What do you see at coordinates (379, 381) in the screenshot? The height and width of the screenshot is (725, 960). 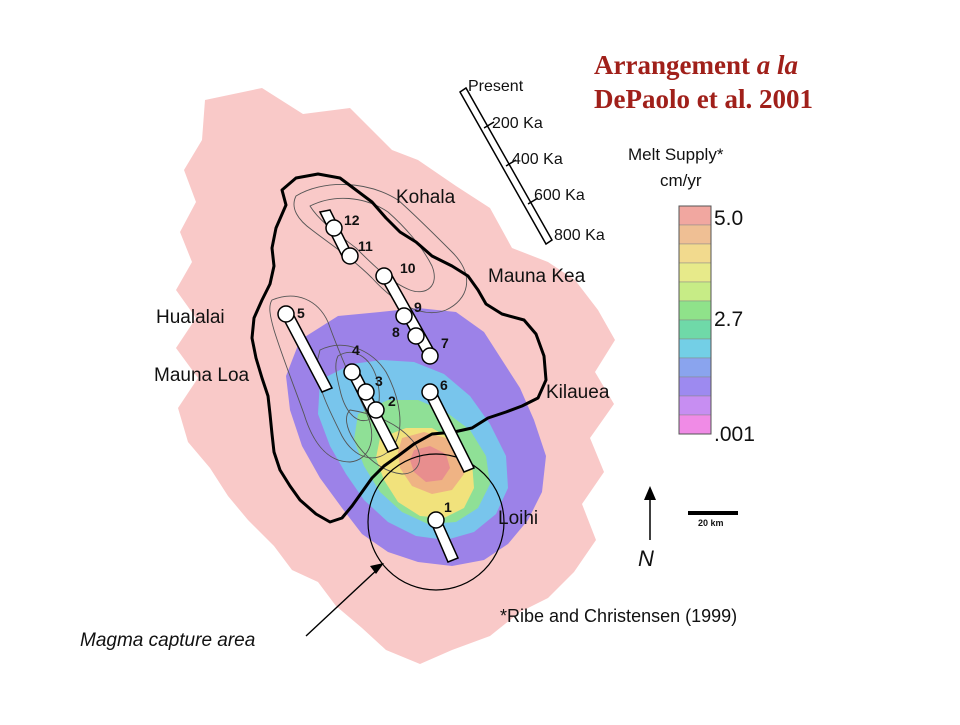 I see `site-label-3: 3` at bounding box center [379, 381].